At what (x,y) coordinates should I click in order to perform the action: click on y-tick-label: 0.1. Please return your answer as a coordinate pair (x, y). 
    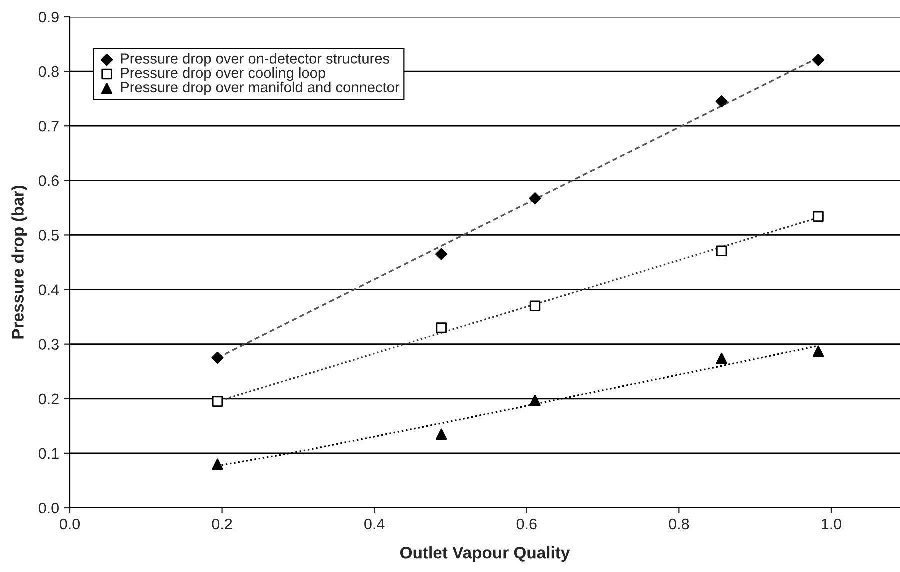
    Looking at the image, I should click on (48, 454).